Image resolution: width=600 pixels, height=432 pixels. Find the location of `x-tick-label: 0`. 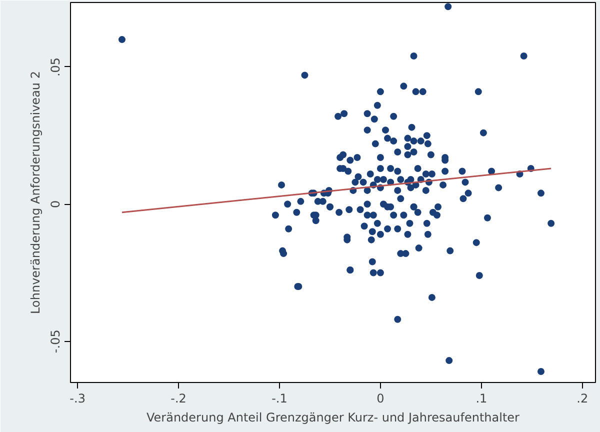

x-tick-label: 0 is located at coordinates (380, 399).